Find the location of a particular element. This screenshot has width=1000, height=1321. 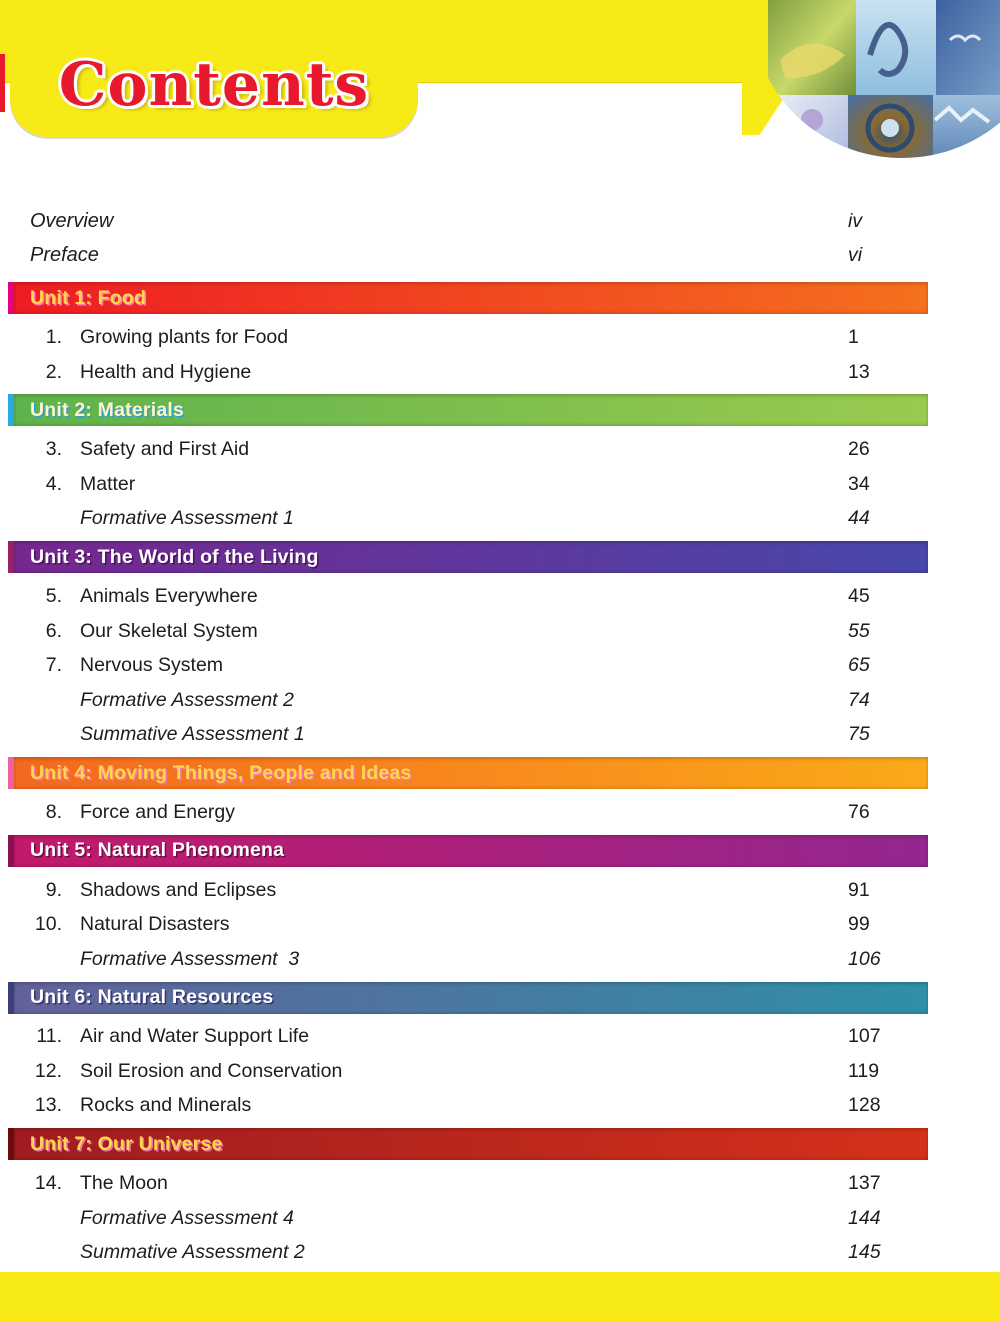

entry-page: 91 is located at coordinates (859, 889).